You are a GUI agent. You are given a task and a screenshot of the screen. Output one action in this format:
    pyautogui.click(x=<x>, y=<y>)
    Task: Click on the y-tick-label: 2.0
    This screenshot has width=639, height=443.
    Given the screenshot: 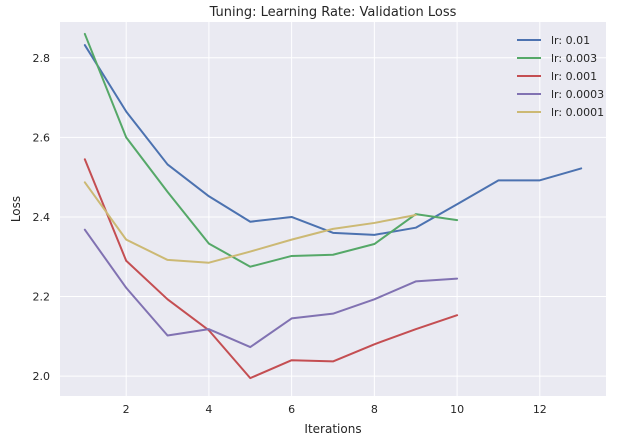 What is the action you would take?
    pyautogui.click(x=42, y=376)
    